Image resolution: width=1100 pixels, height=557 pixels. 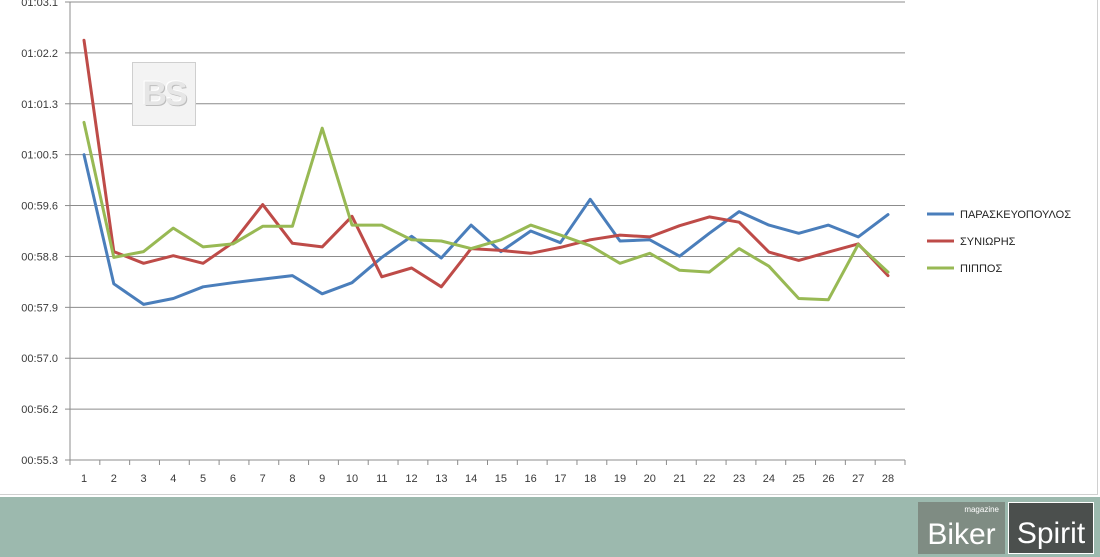 What do you see at coordinates (39, 308) in the screenshot?
I see `y-tick-label: 00:57.9` at bounding box center [39, 308].